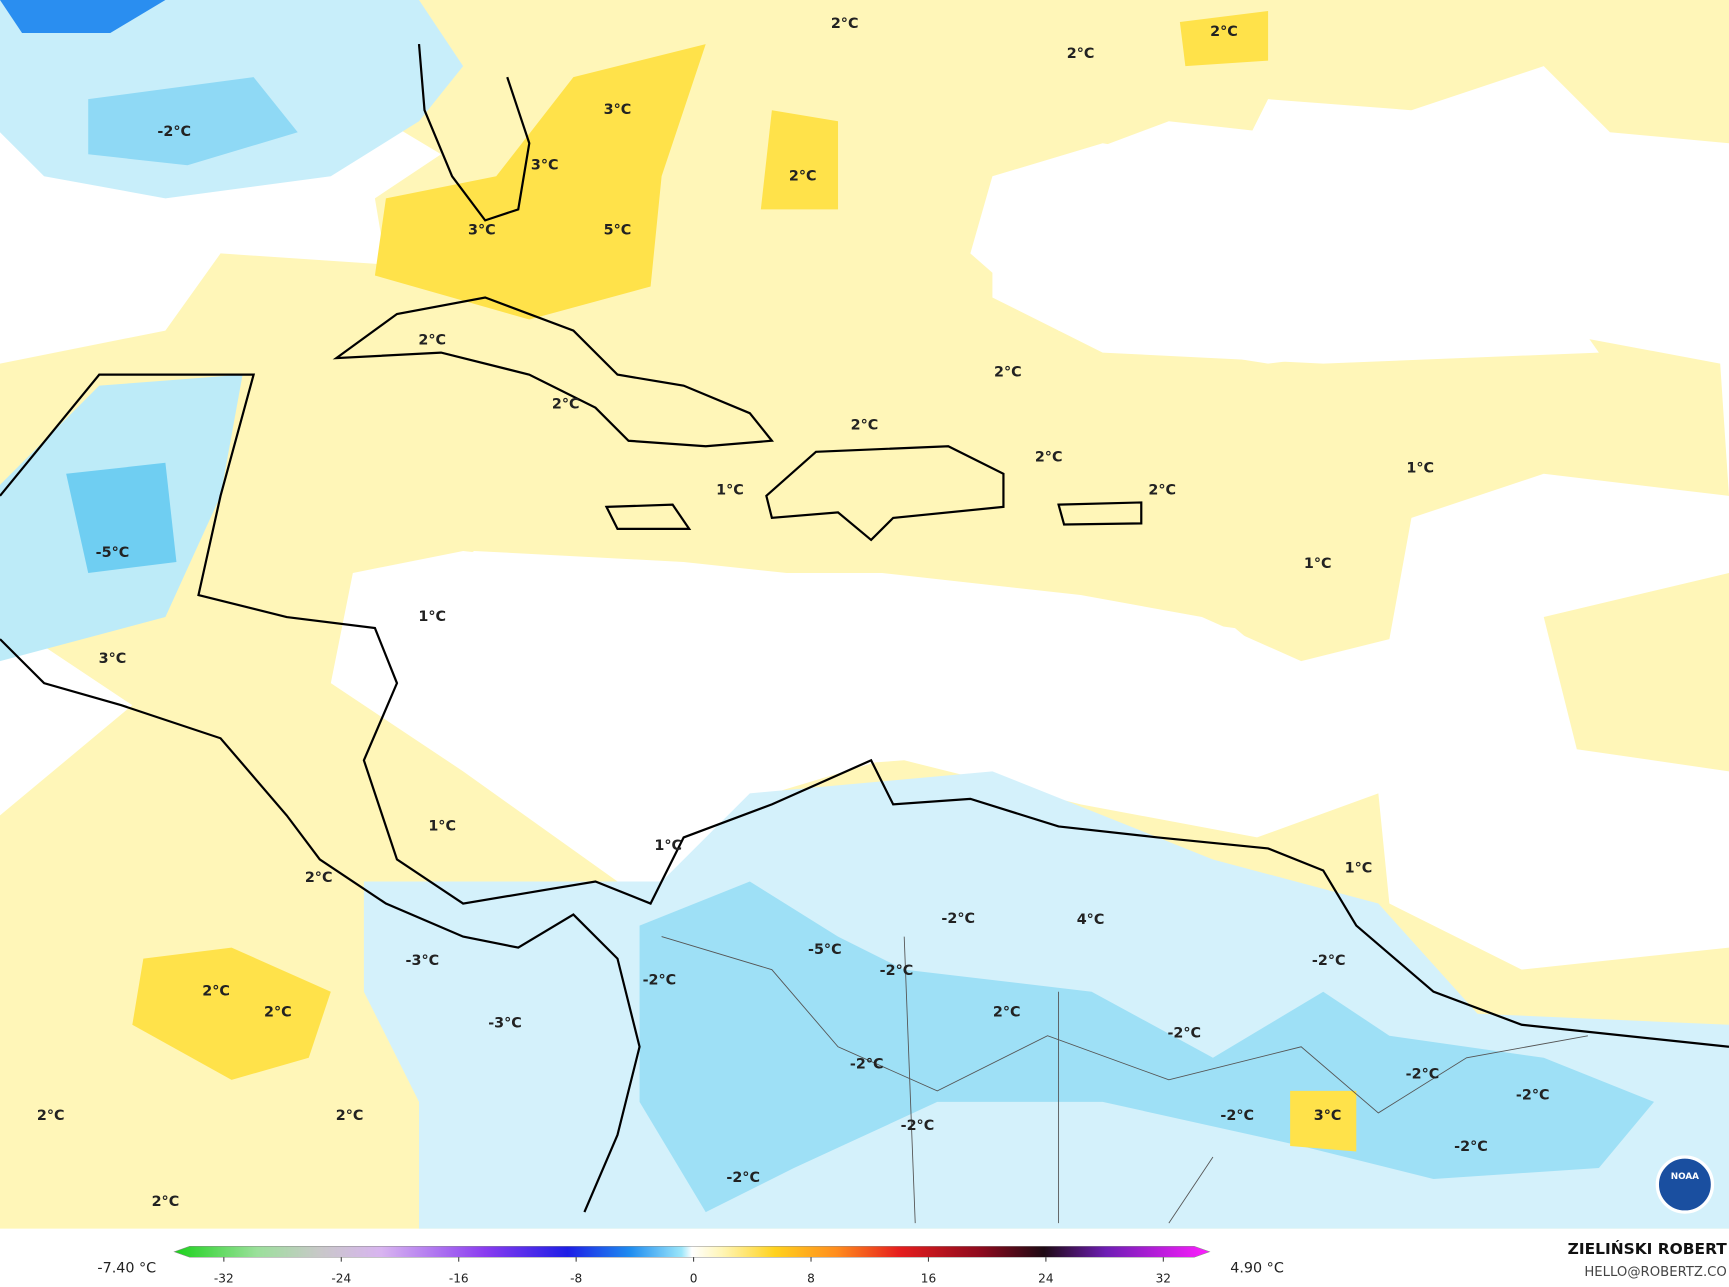 This screenshot has height=1287, width=1729. What do you see at coordinates (1685, 1177) in the screenshot?
I see `logo-text: NOAA` at bounding box center [1685, 1177].